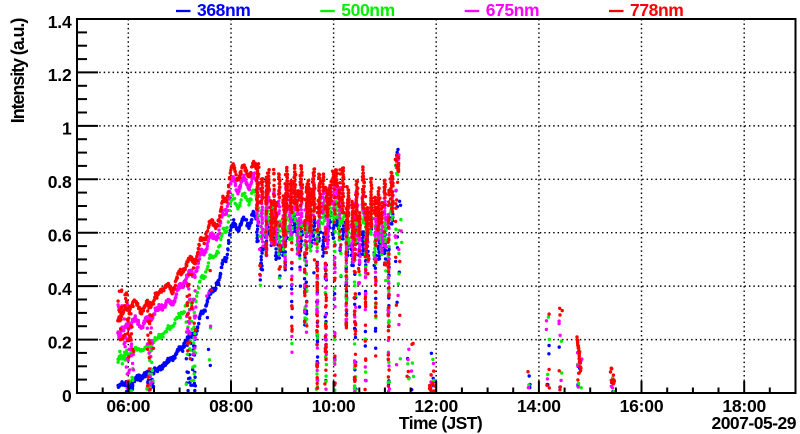 The image size is (800, 434). What do you see at coordinates (512, 10) in the screenshot?
I see `svg-text: 675nm` at bounding box center [512, 10].